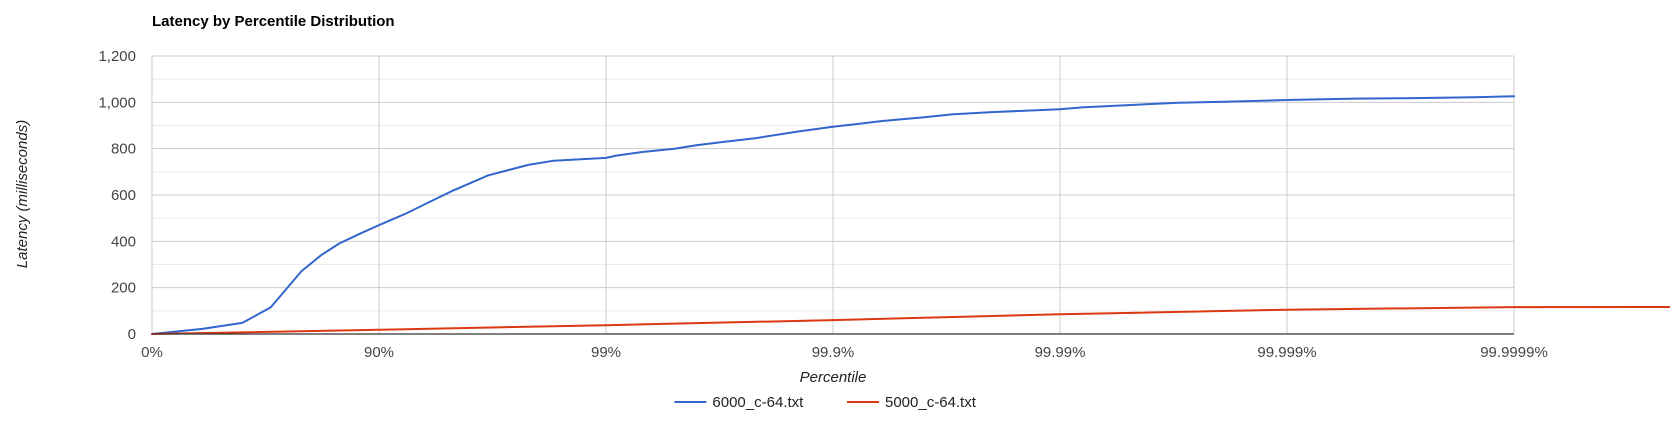 The width and height of the screenshot is (1670, 445). What do you see at coordinates (132, 334) in the screenshot?
I see `y-tick-label: 0` at bounding box center [132, 334].